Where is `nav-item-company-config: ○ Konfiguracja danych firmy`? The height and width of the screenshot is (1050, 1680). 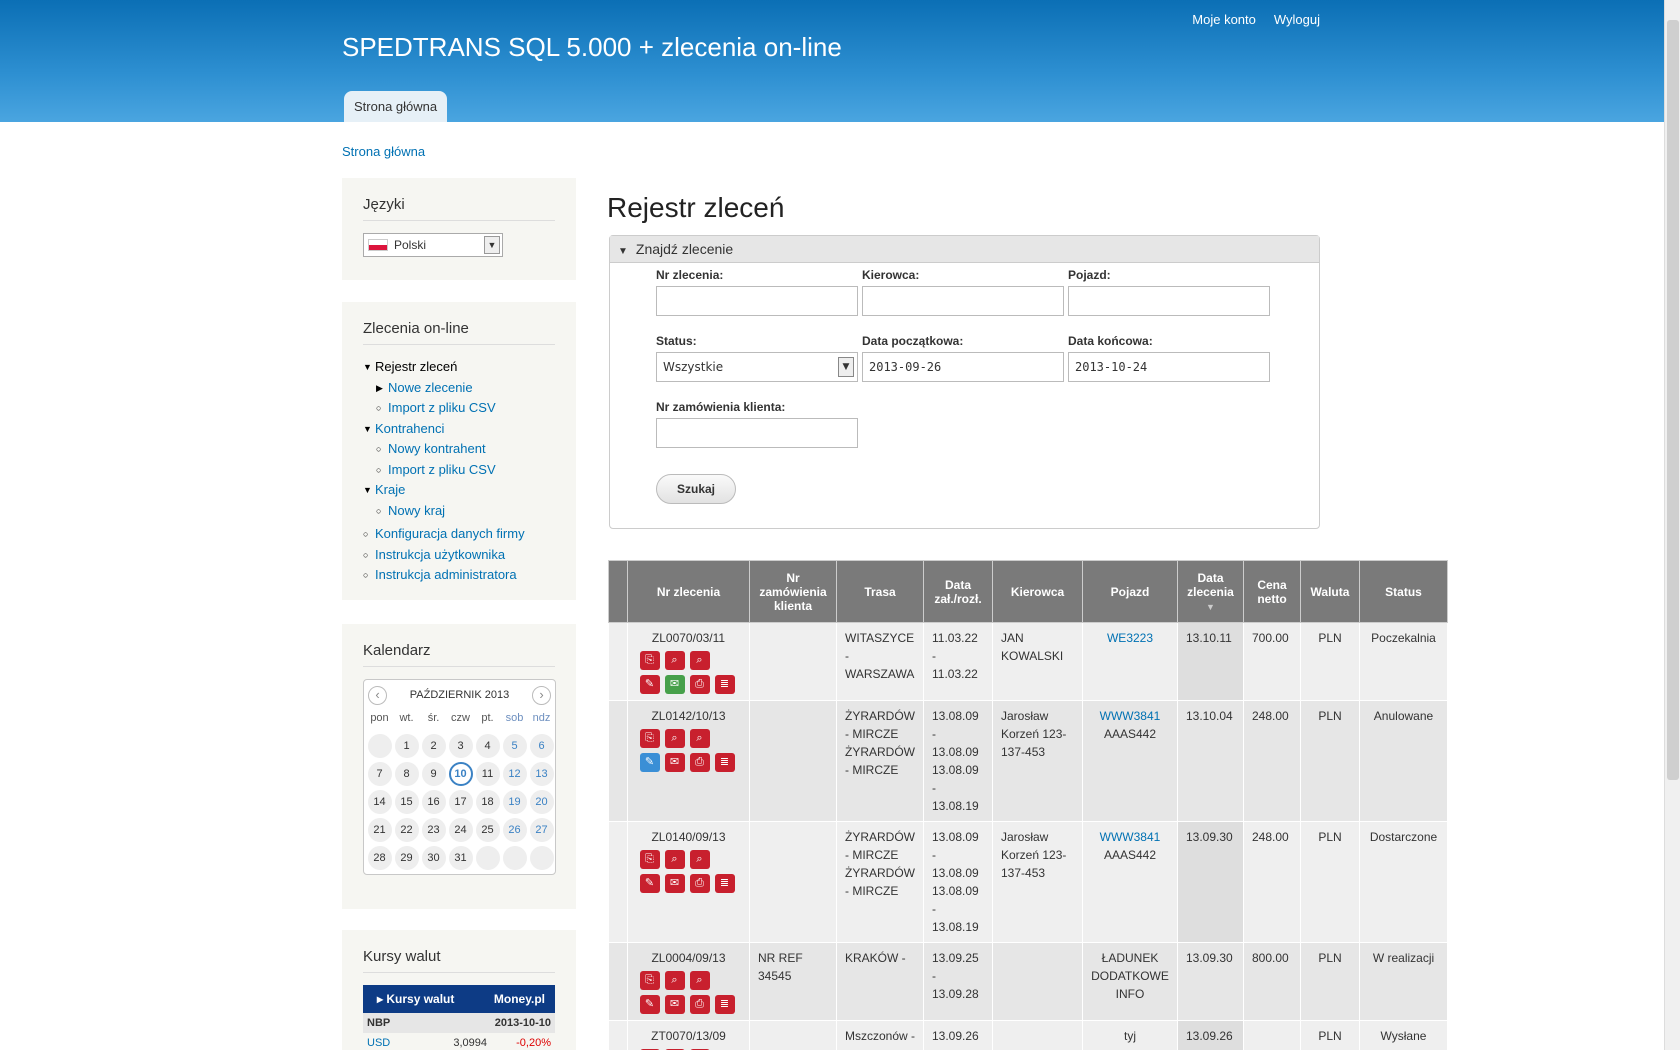
nav-item-company-config: ○ Konfiguracja danych firmy is located at coordinates (459, 534).